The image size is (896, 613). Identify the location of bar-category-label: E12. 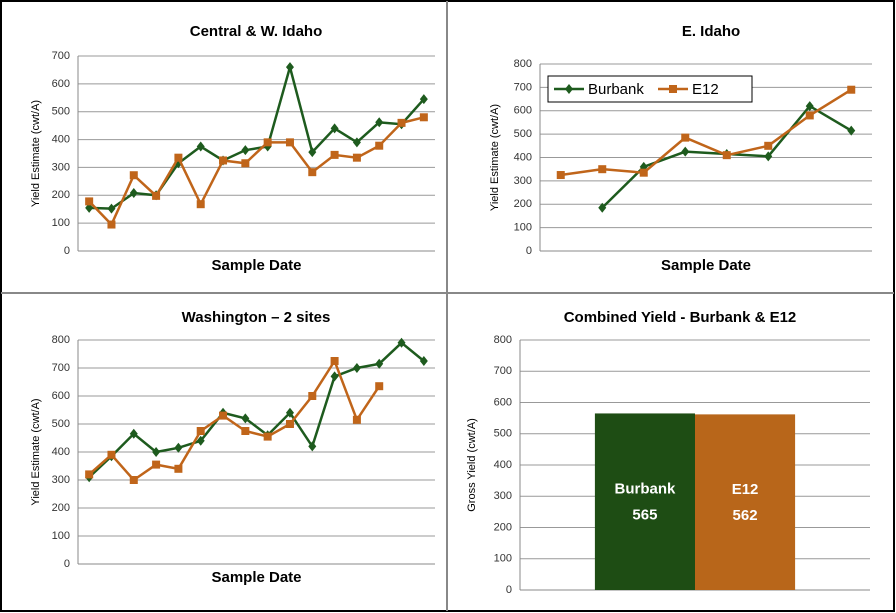
(745, 489).